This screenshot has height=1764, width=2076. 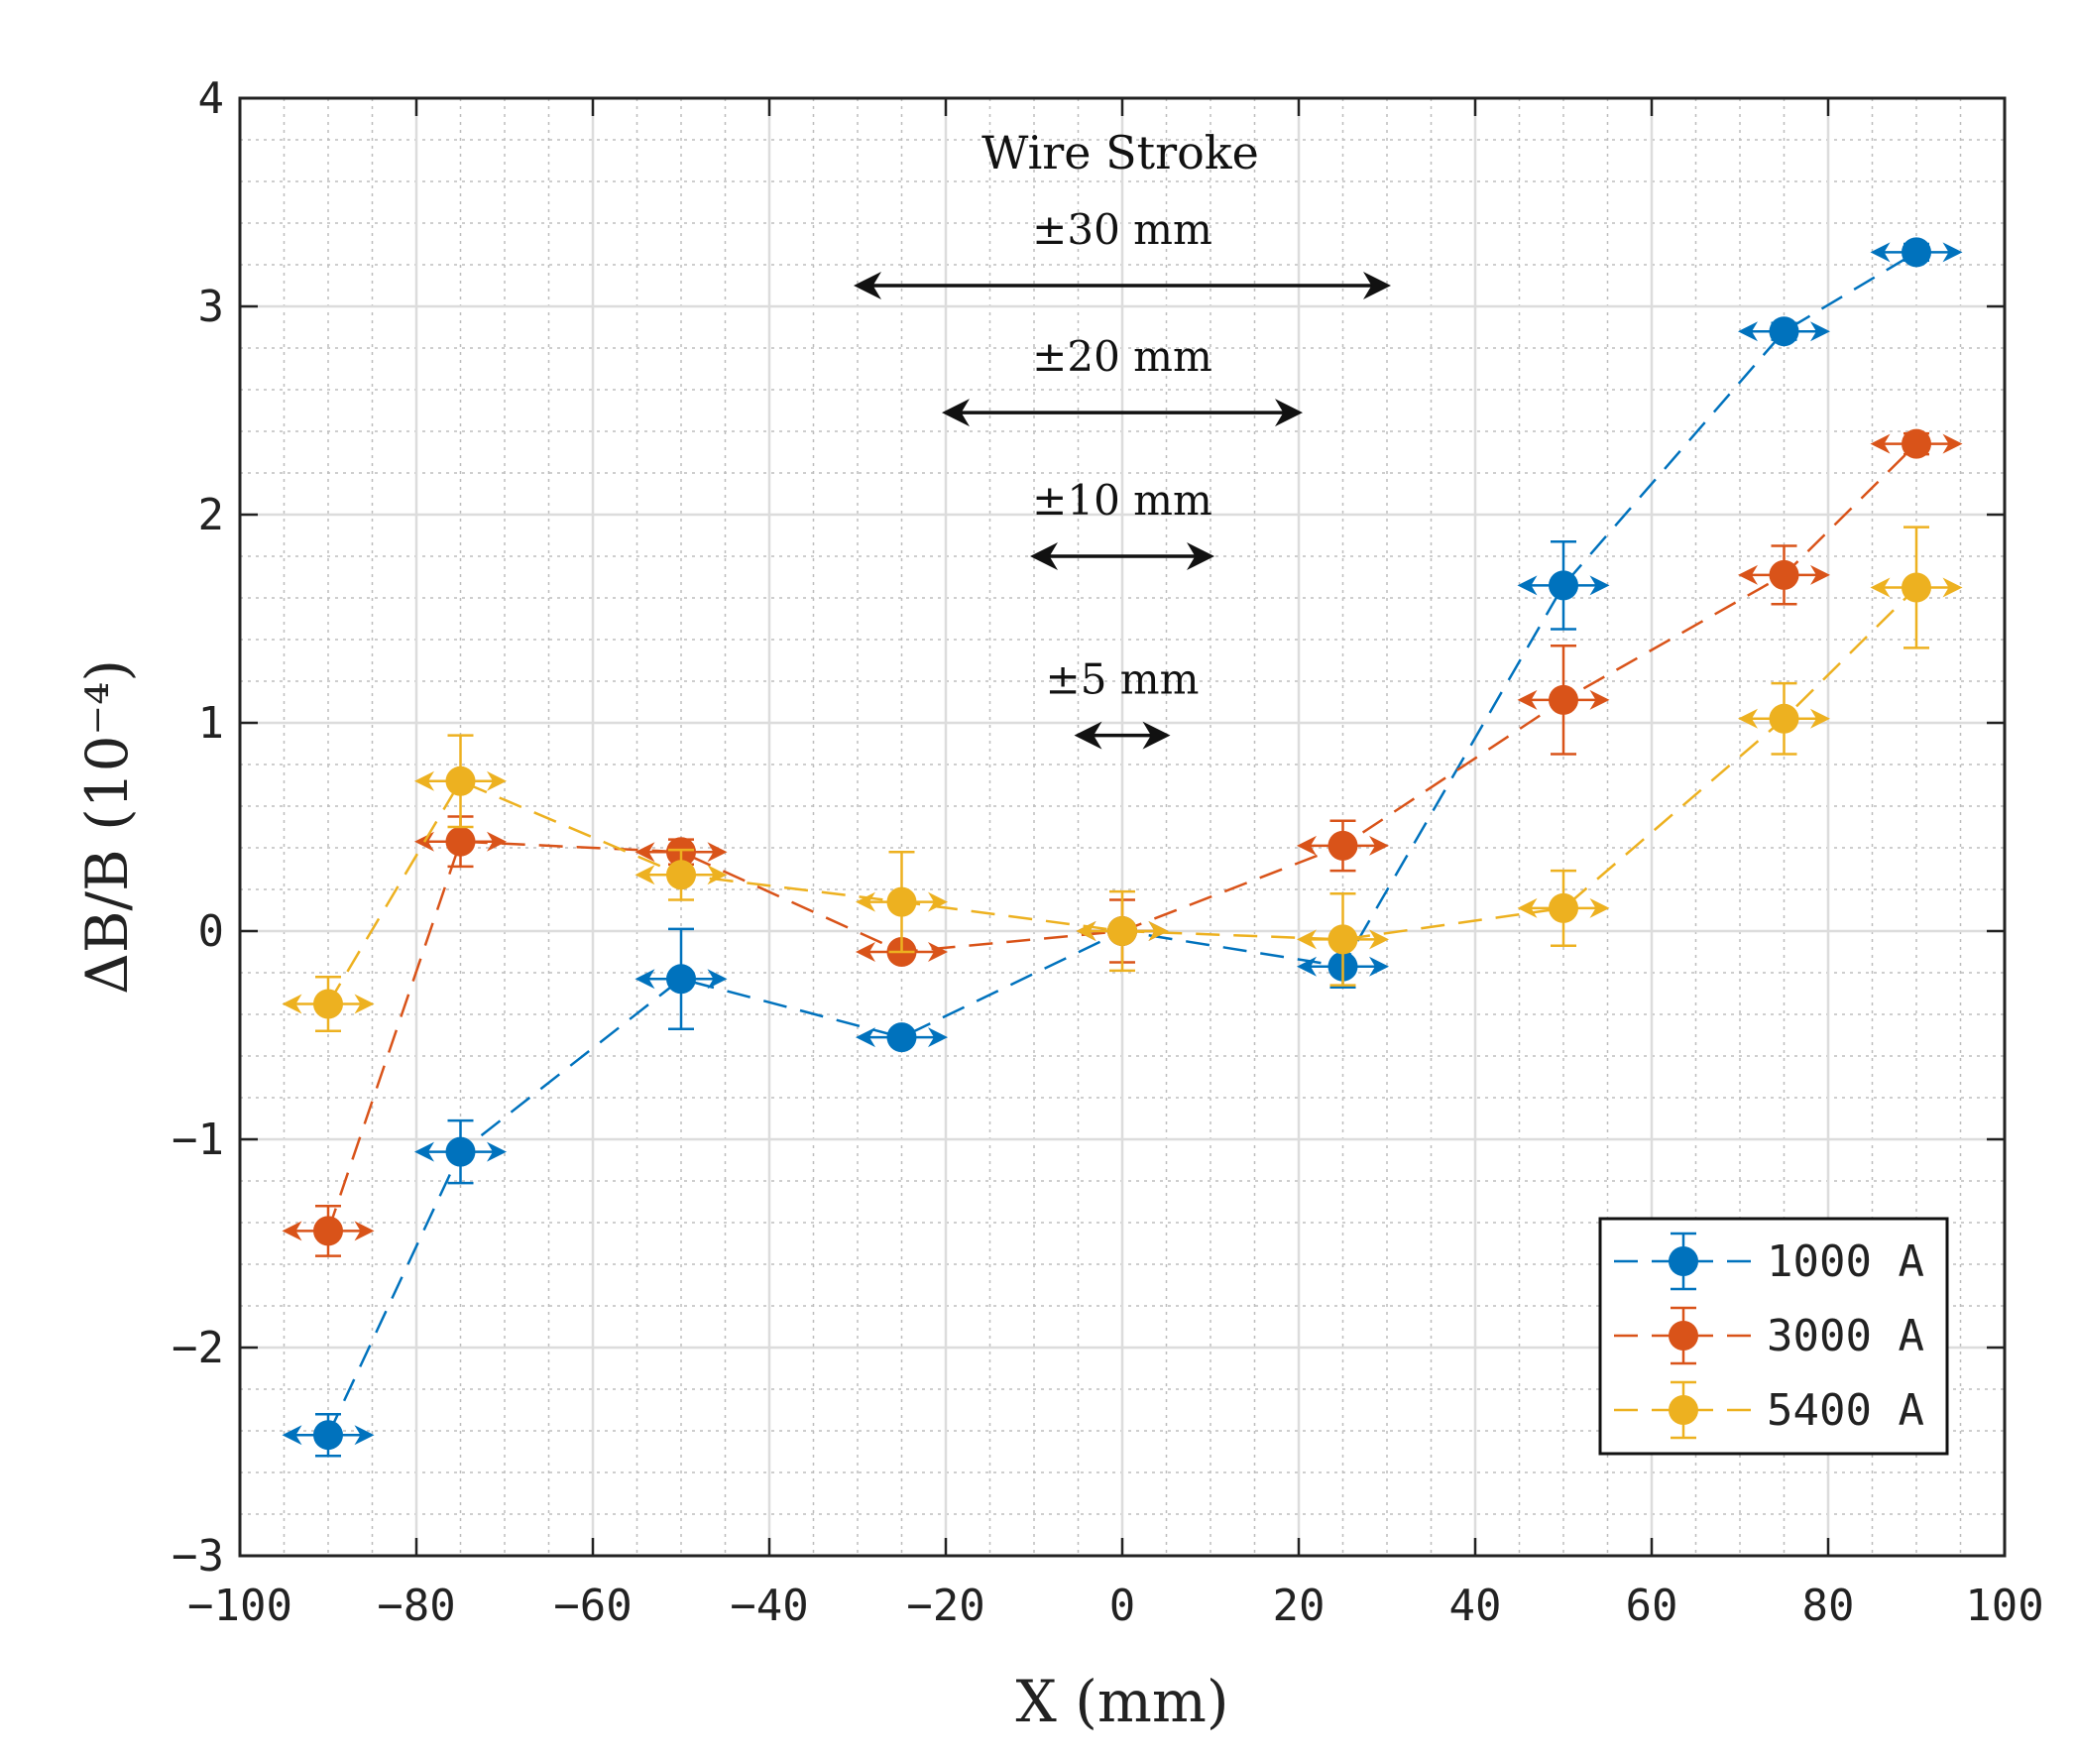 What do you see at coordinates (1122, 1701) in the screenshot?
I see `x-axis-title: X (mm)` at bounding box center [1122, 1701].